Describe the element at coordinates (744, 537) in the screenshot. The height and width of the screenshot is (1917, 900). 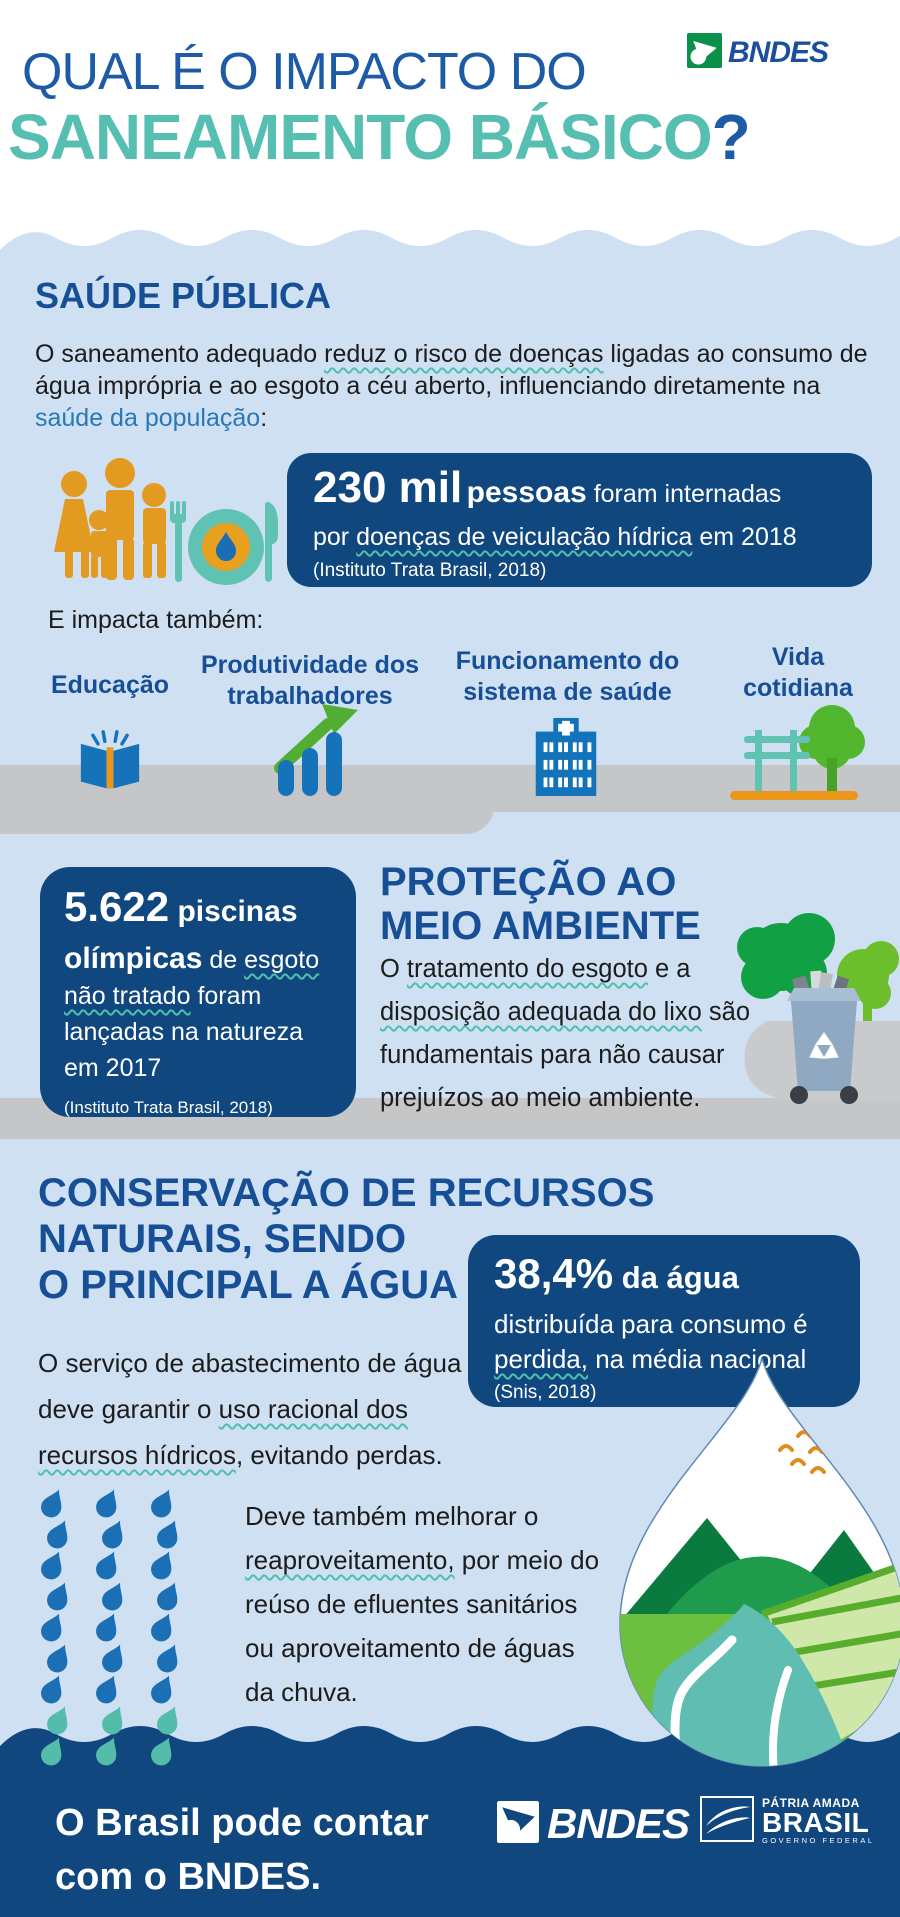
I see `stat-hosp-l2c: em 2018` at that location.